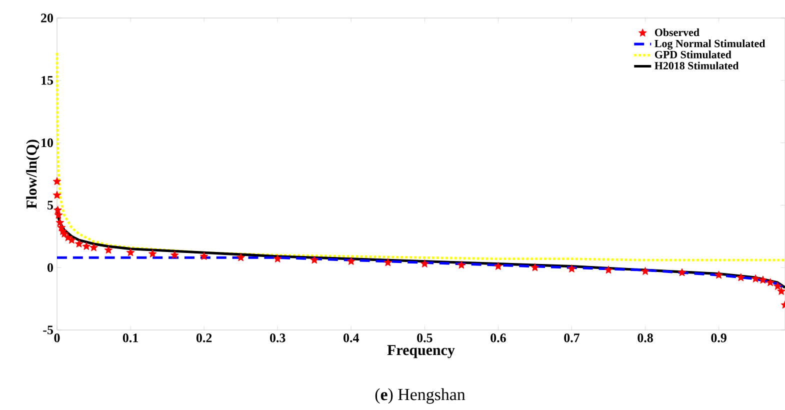 Image resolution: width=785 pixels, height=410 pixels. Describe the element at coordinates (33, 174) in the screenshot. I see `y-axis-title: Flow/ln(Q)` at that location.